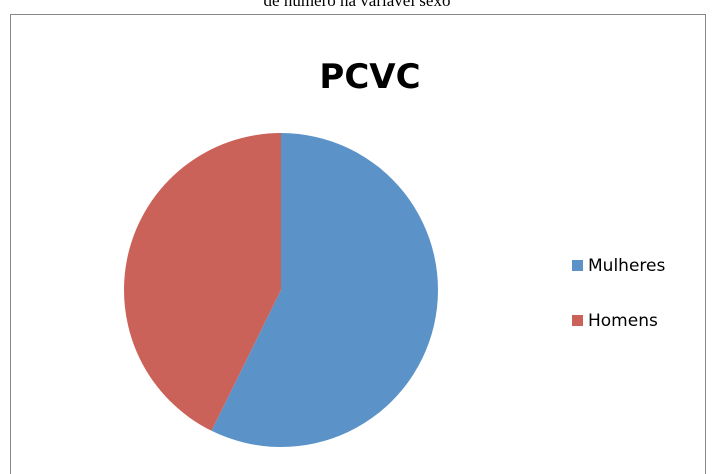 Image resolution: width=718 pixels, height=474 pixels. I want to click on chart-title: PCVC, so click(369, 77).